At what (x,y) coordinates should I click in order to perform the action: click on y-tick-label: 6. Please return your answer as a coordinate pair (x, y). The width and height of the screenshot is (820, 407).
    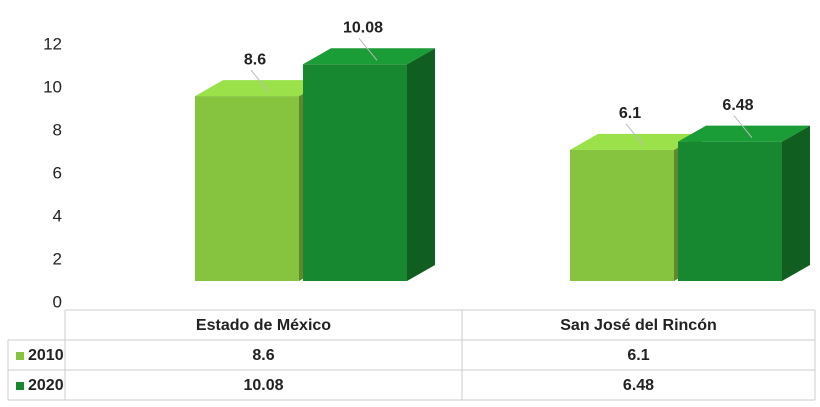
    Looking at the image, I should click on (57, 172).